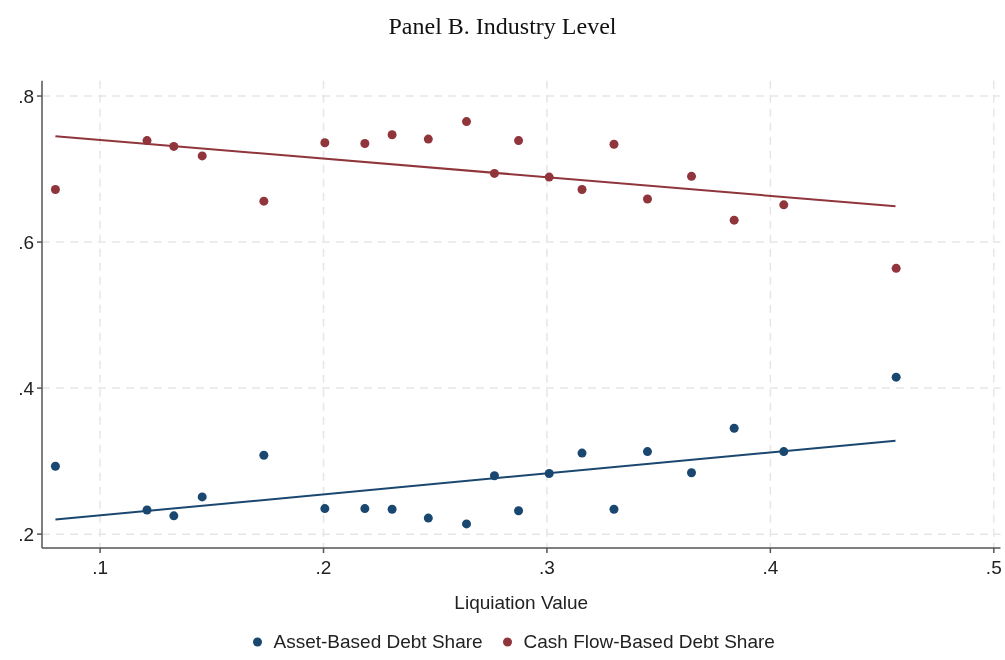 Image resolution: width=1005 pixels, height=660 pixels. What do you see at coordinates (26, 242) in the screenshot?
I see `y-tick-label: .6` at bounding box center [26, 242].